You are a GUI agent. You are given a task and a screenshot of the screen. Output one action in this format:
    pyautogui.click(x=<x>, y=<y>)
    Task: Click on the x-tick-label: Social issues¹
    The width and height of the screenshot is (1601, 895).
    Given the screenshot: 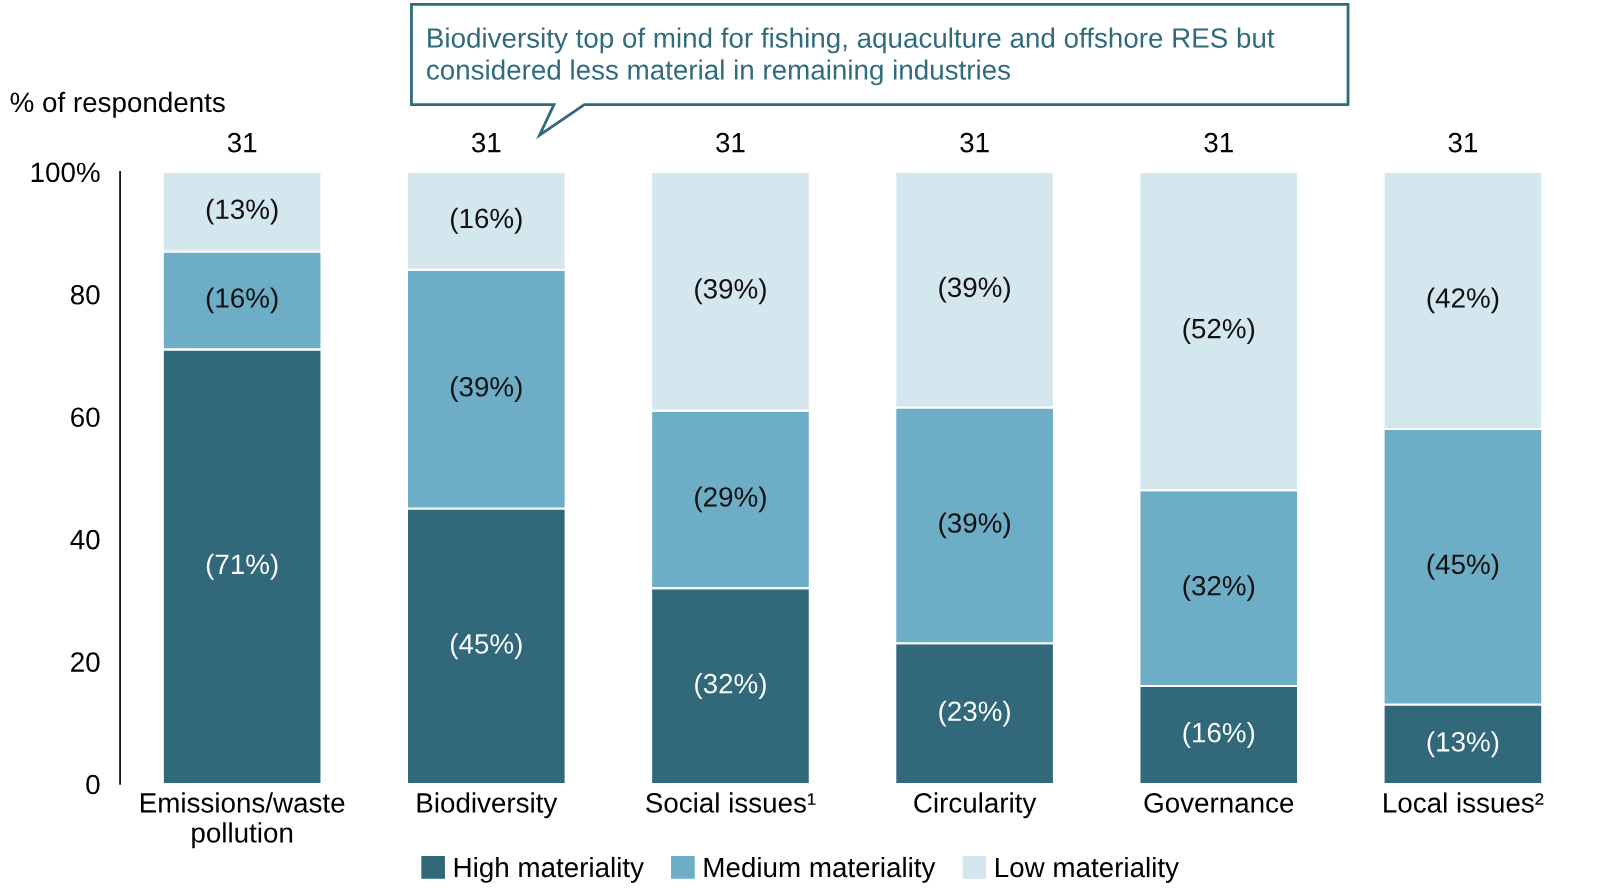 What is the action you would take?
    pyautogui.click(x=731, y=802)
    